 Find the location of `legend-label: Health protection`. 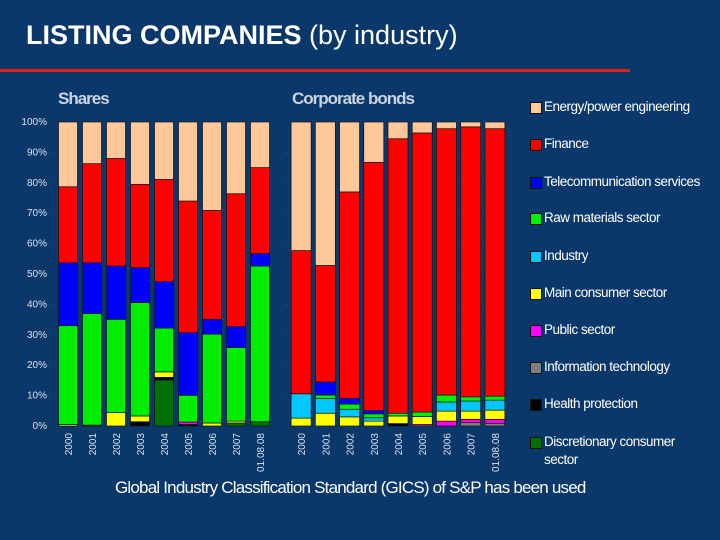

legend-label: Health protection is located at coordinates (591, 403).